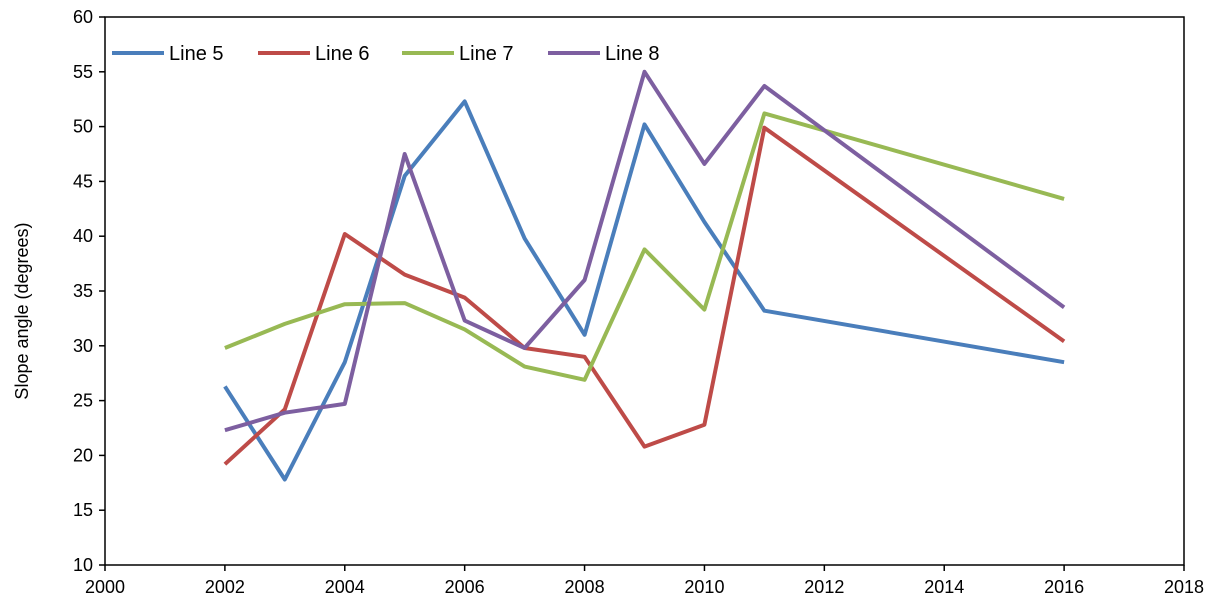 This screenshot has width=1222, height=614. Describe the element at coordinates (83, 401) in the screenshot. I see `y-tick-label: 25` at that location.